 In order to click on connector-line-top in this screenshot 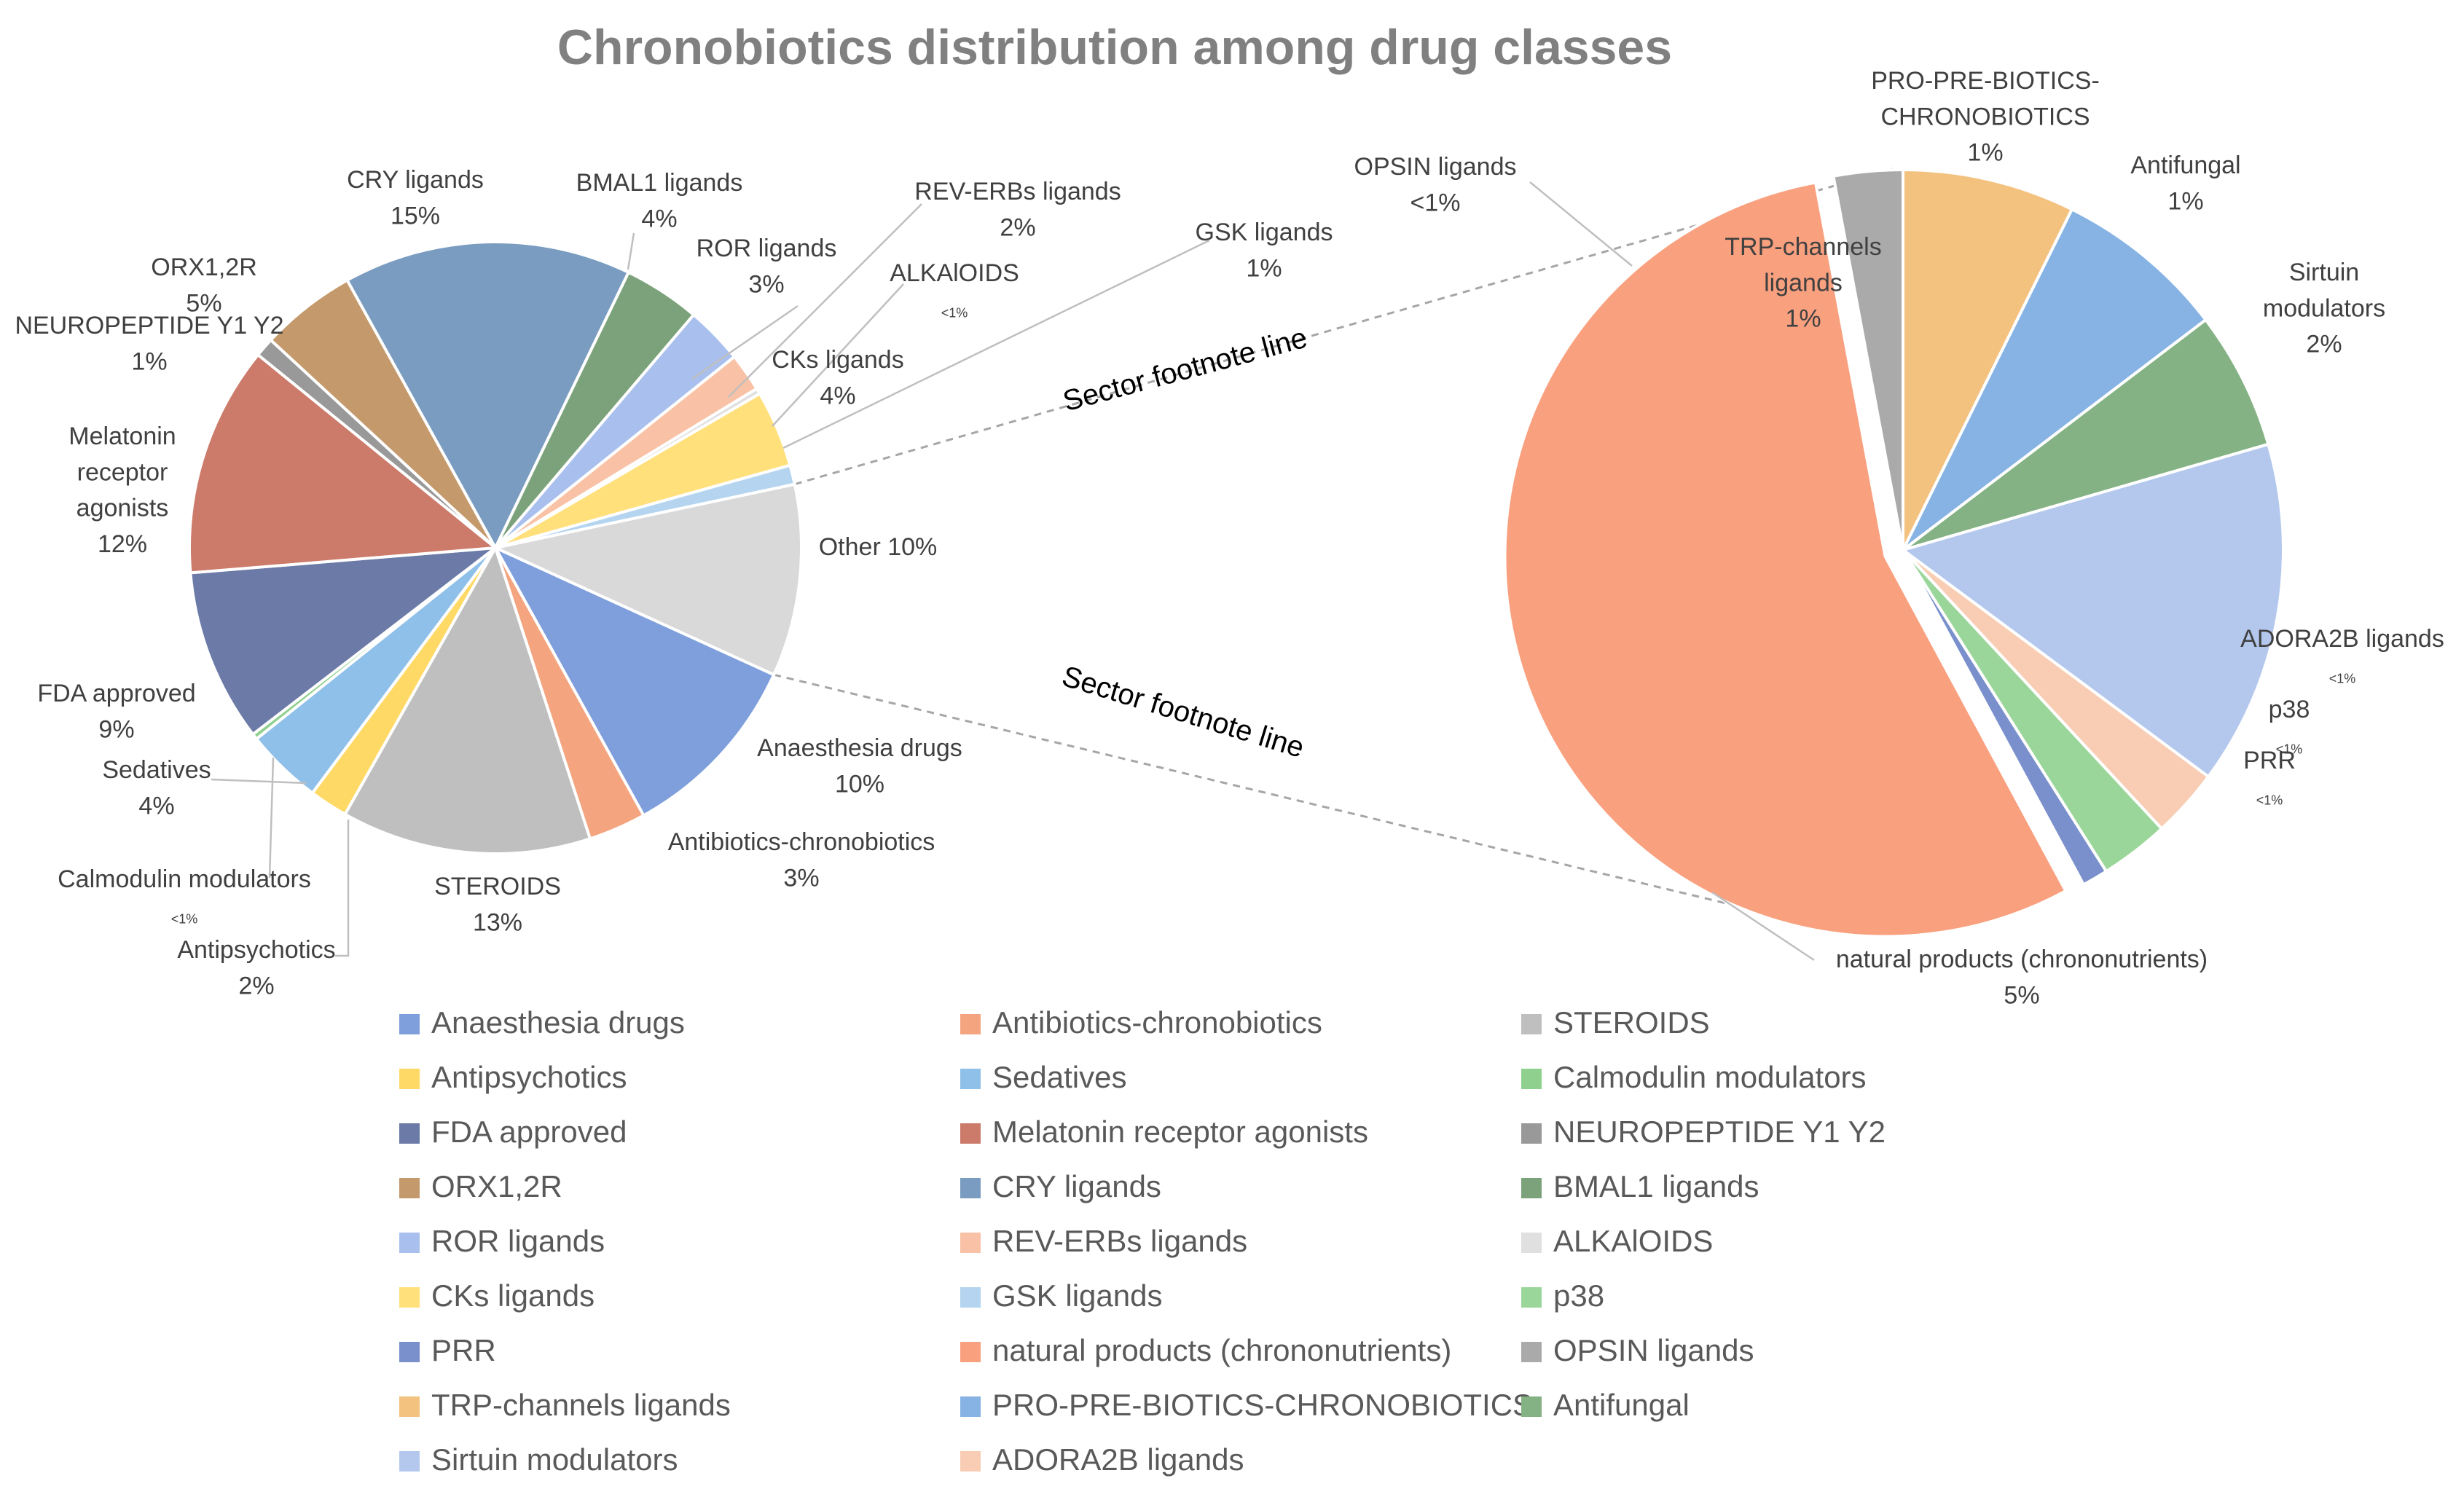, I will do `click(1344, 327)`.